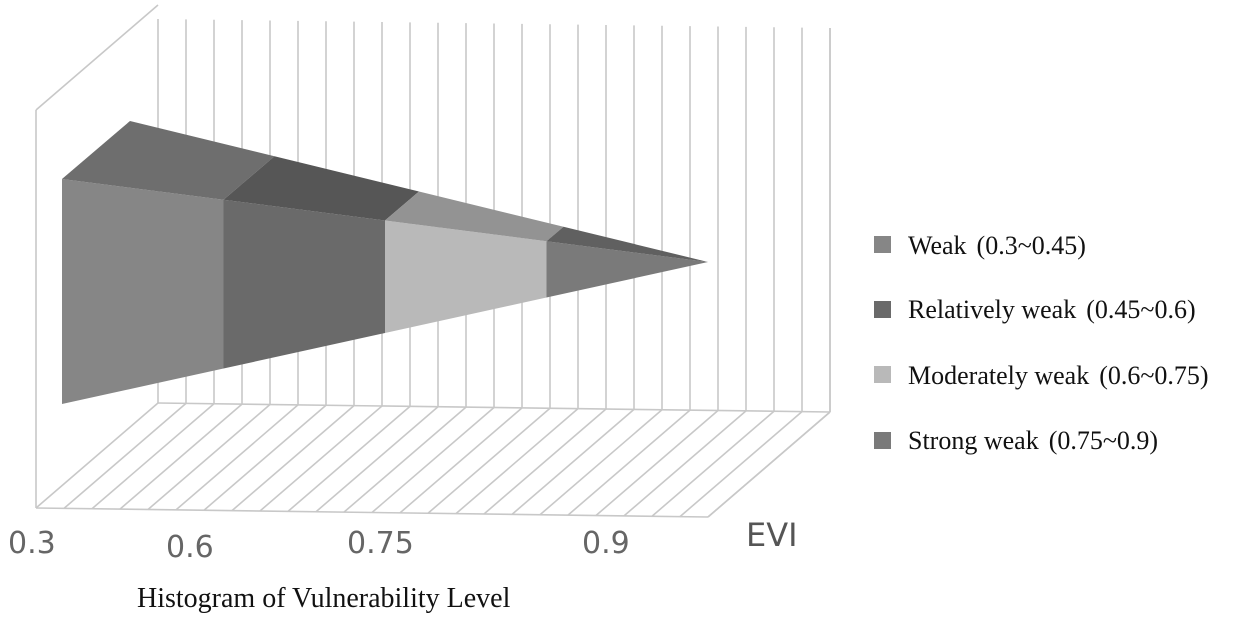 Image resolution: width=1245 pixels, height=623 pixels. What do you see at coordinates (372, 512) in the screenshot?
I see `floor-front-edge` at bounding box center [372, 512].